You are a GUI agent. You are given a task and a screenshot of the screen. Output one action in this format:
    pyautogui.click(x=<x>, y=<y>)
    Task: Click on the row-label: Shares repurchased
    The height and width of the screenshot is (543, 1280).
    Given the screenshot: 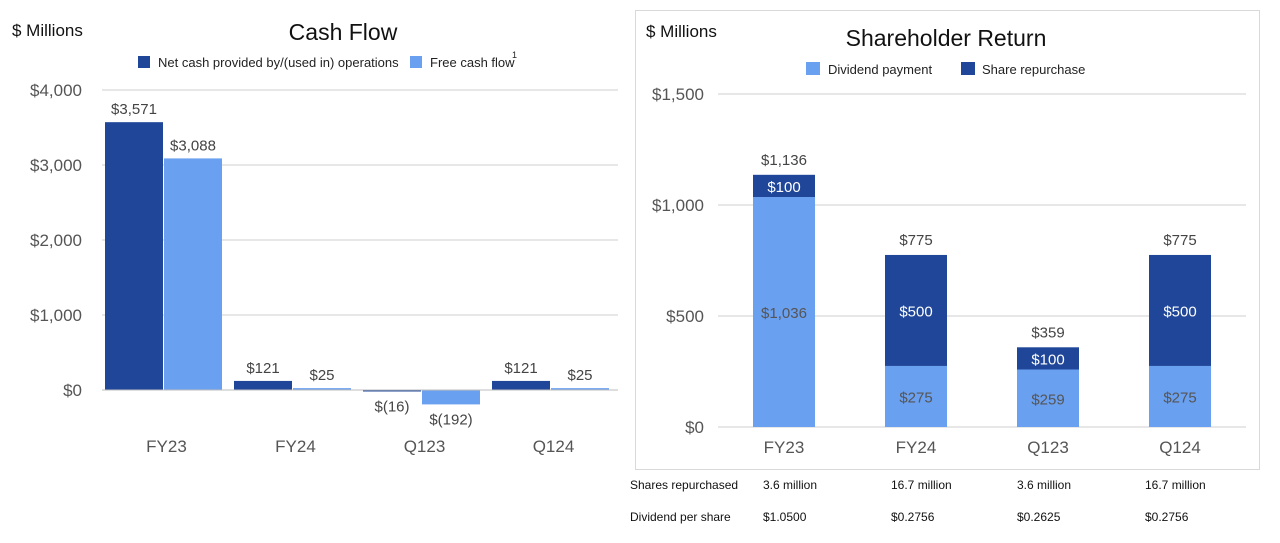 What is the action you would take?
    pyautogui.click(x=684, y=485)
    